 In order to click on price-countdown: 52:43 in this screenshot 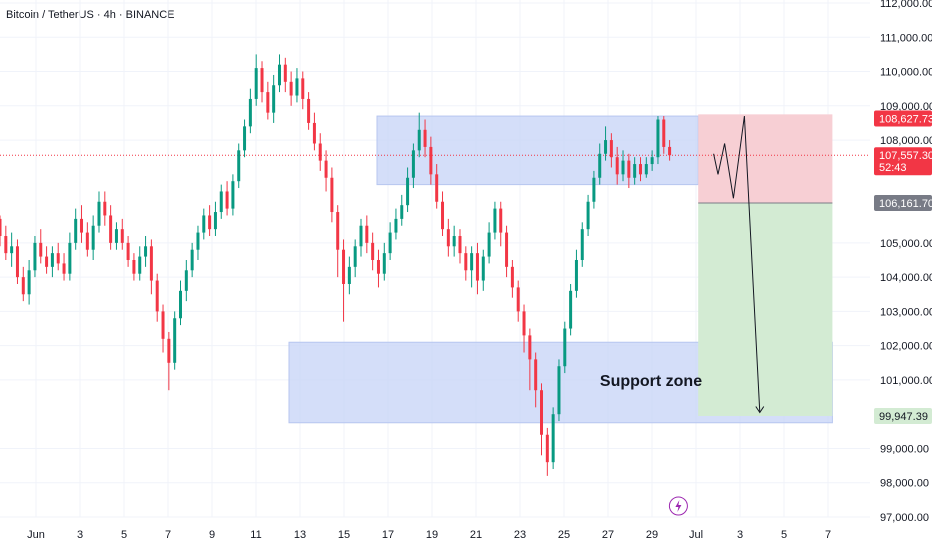, I will do `click(893, 168)`.